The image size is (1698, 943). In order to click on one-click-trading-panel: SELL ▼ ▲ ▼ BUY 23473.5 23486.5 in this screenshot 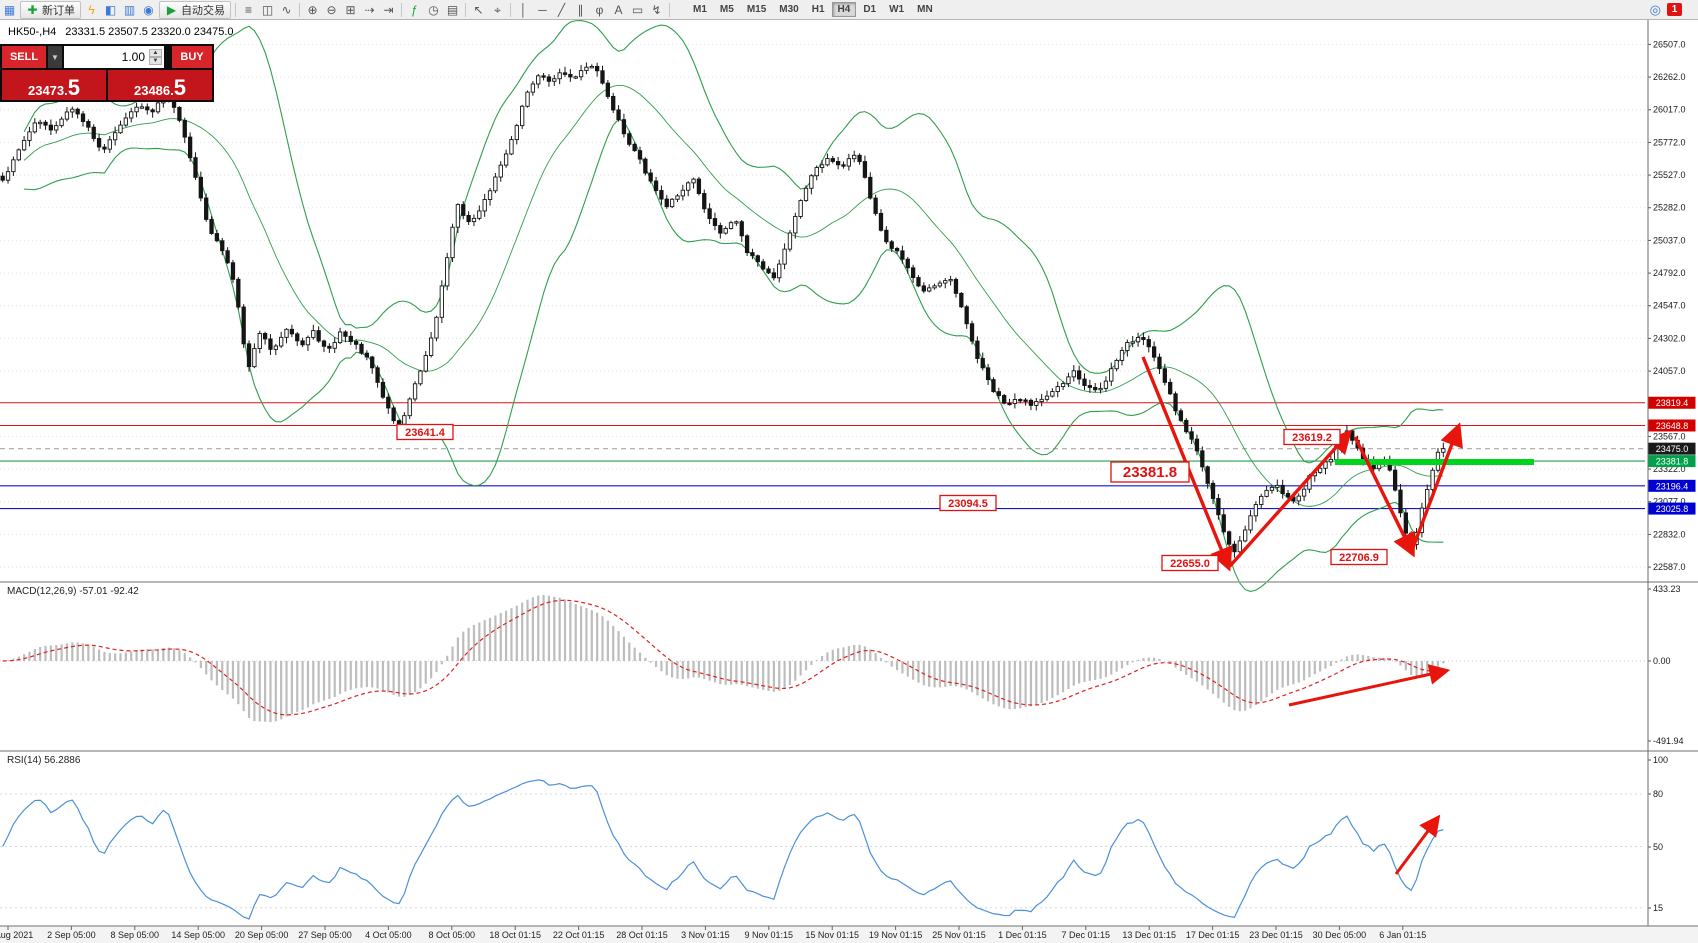, I will do `click(107, 73)`.